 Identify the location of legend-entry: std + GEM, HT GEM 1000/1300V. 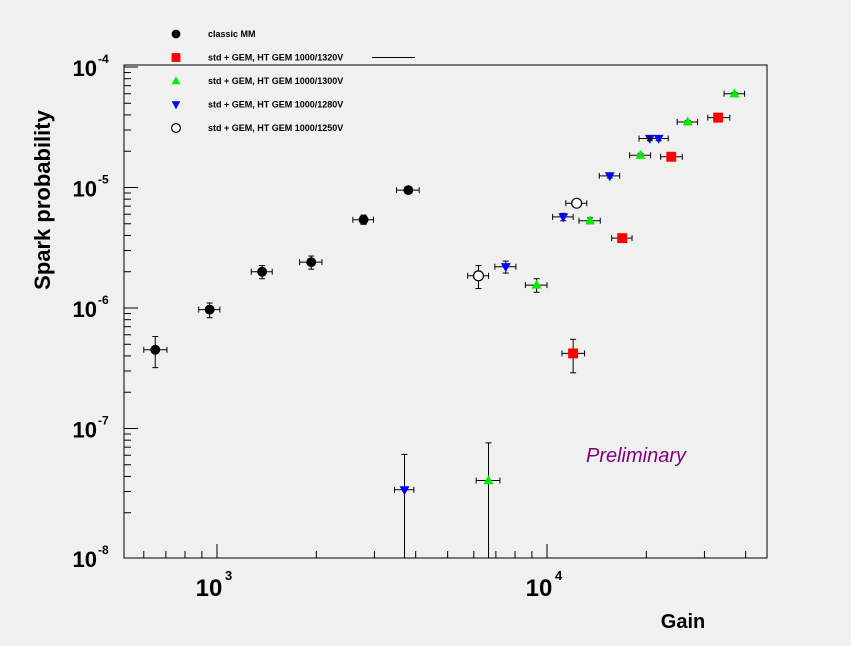
(257, 81).